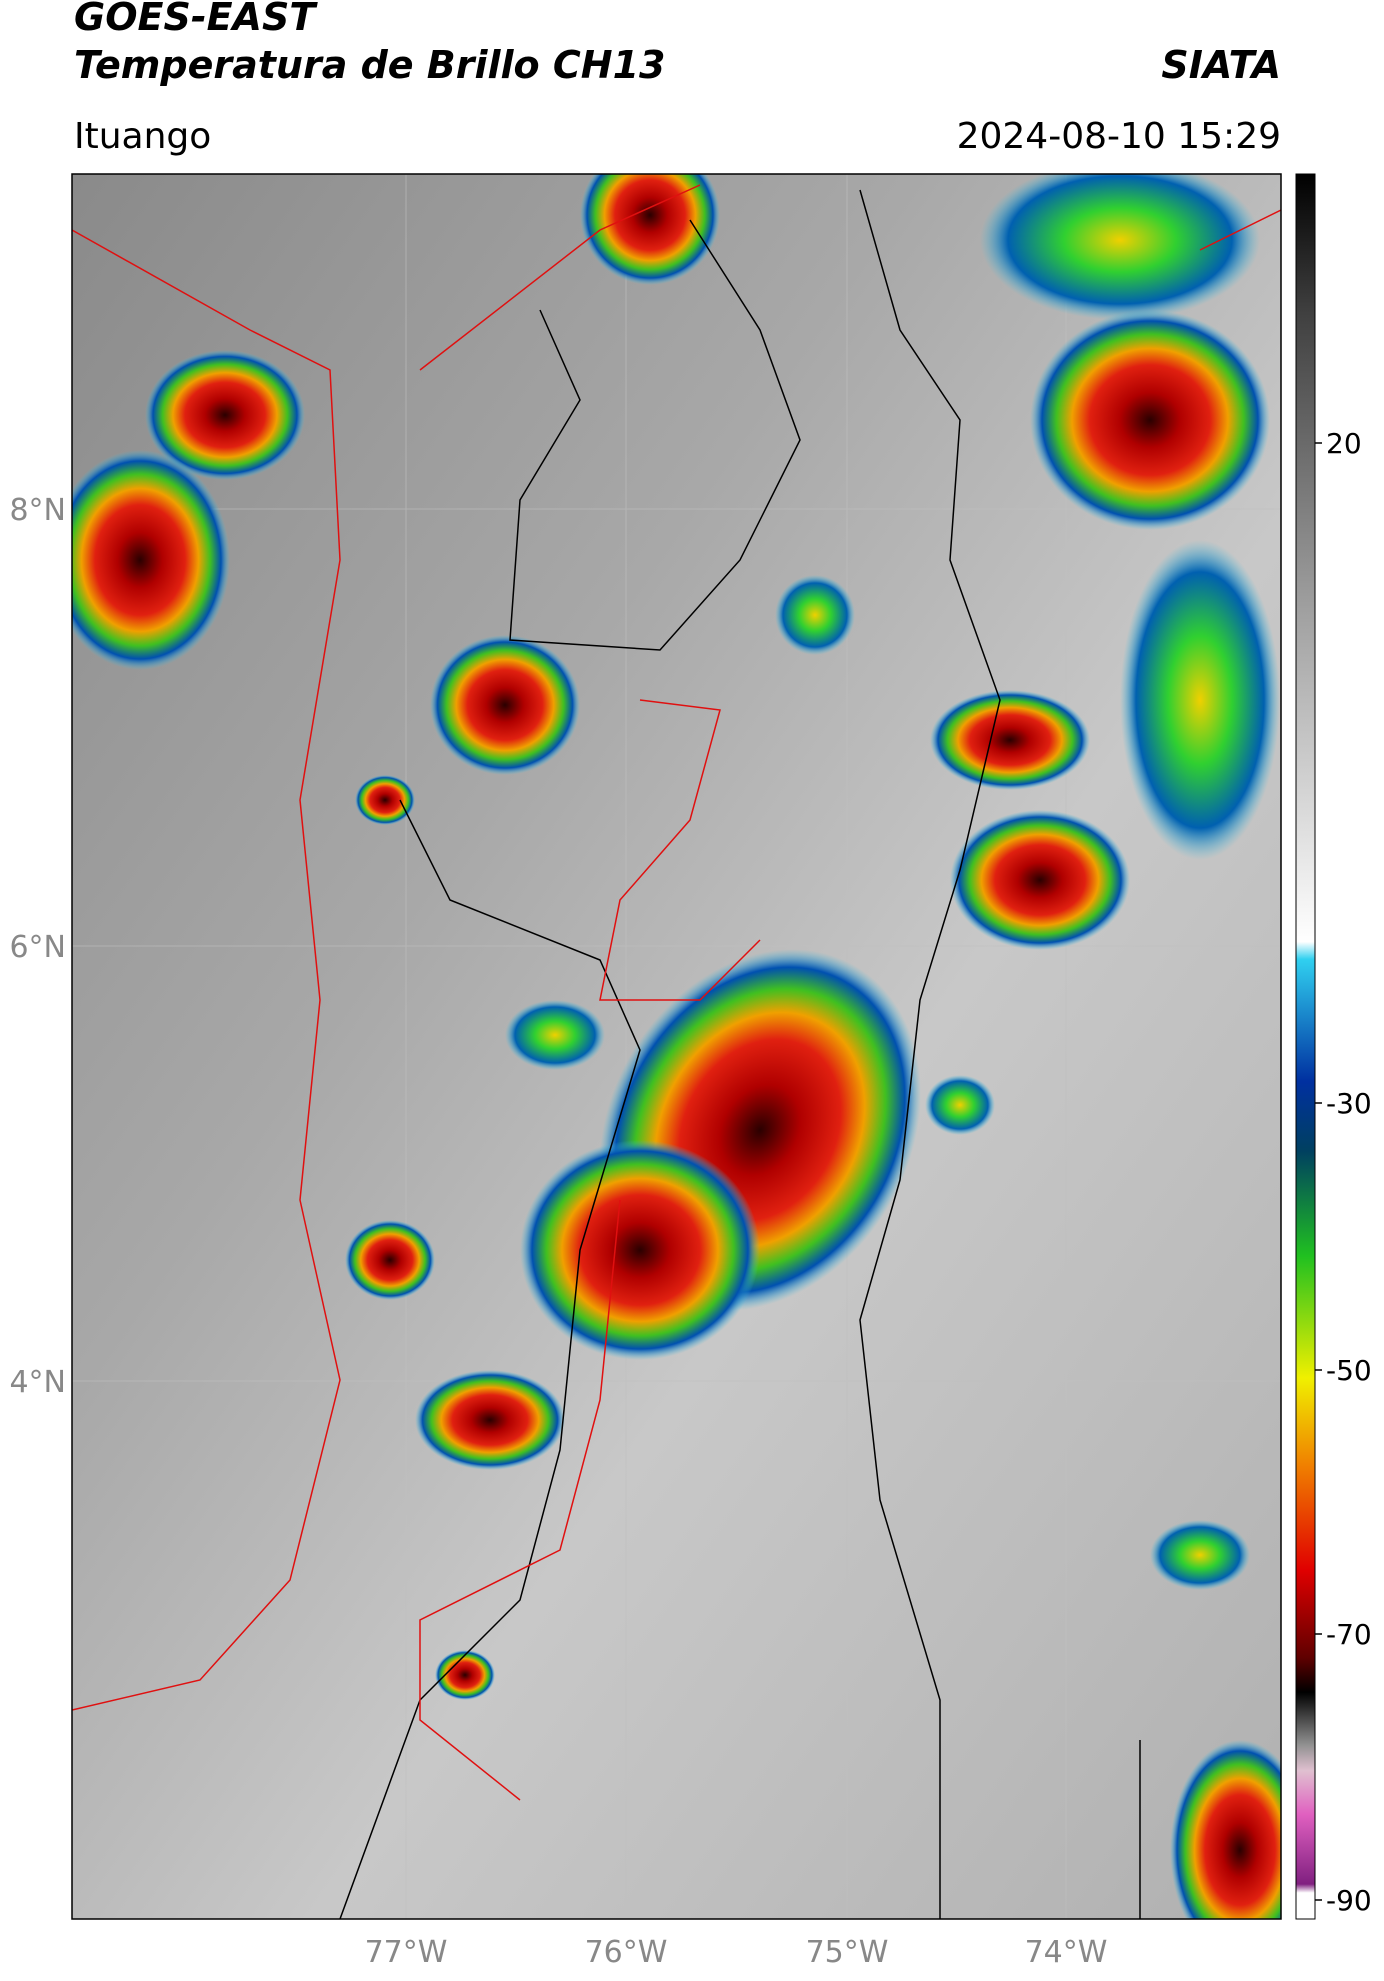  What do you see at coordinates (1305, 1046) in the screenshot?
I see `colorbar` at bounding box center [1305, 1046].